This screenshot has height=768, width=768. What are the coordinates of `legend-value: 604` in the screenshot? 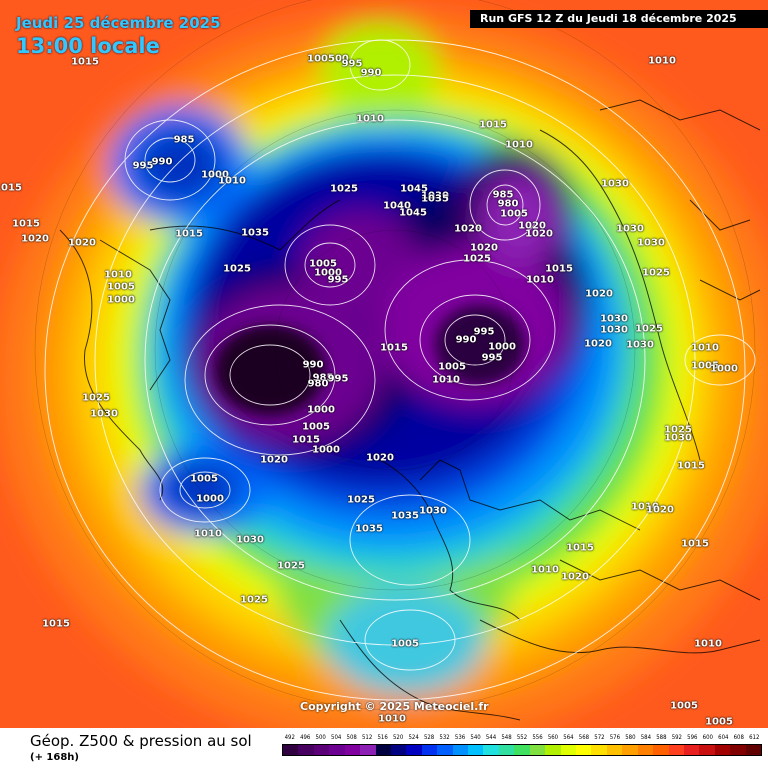 It's located at (723, 737).